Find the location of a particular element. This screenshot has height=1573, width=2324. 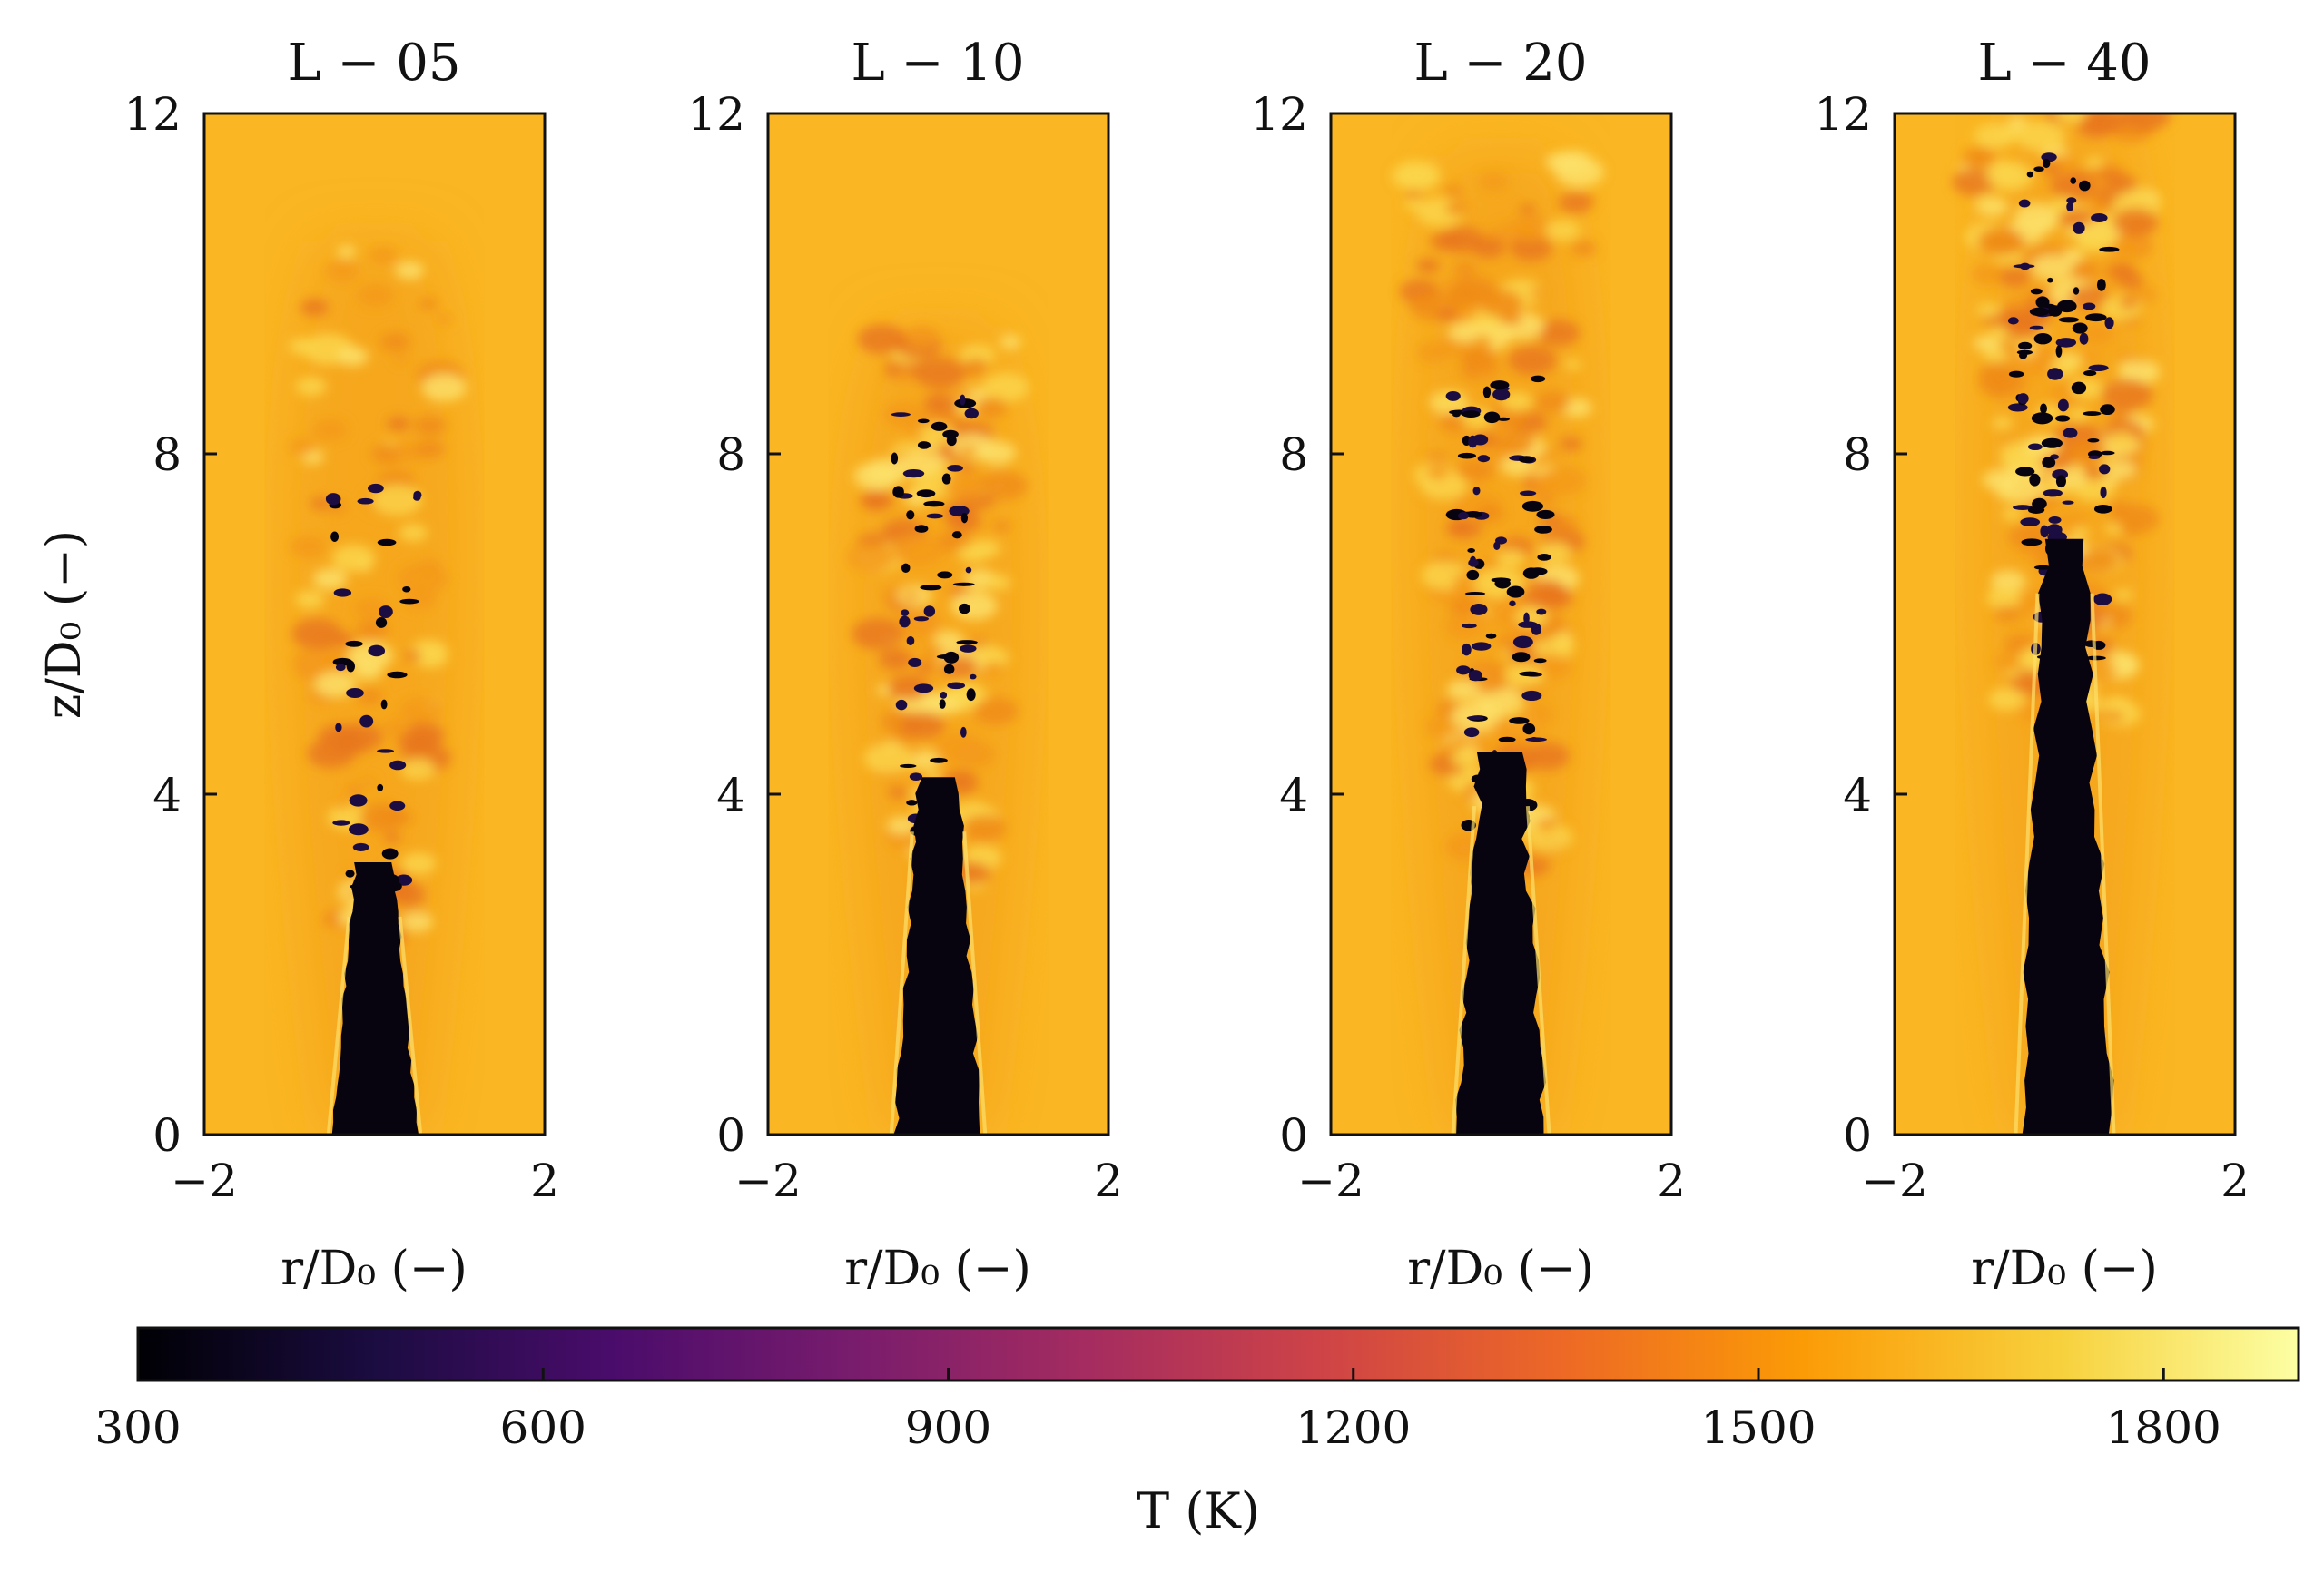

panel-title: L − 40 is located at coordinates (2065, 63).